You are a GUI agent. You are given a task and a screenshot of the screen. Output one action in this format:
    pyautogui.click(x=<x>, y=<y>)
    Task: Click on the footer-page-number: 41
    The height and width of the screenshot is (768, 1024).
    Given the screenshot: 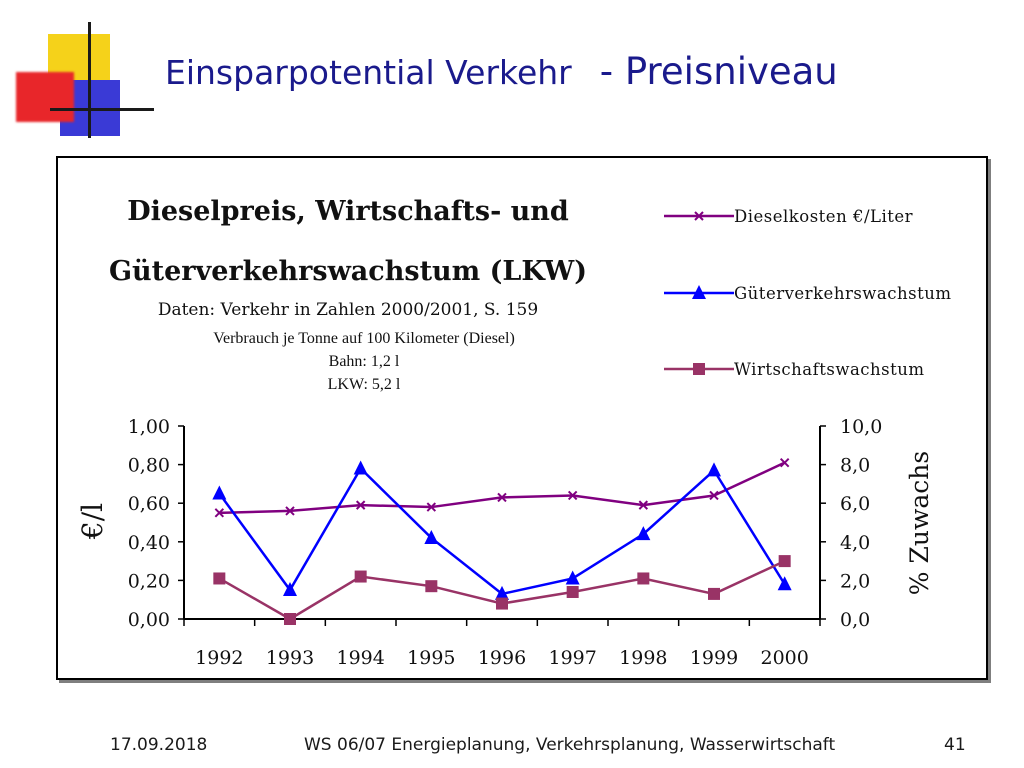 What is the action you would take?
    pyautogui.click(x=955, y=745)
    